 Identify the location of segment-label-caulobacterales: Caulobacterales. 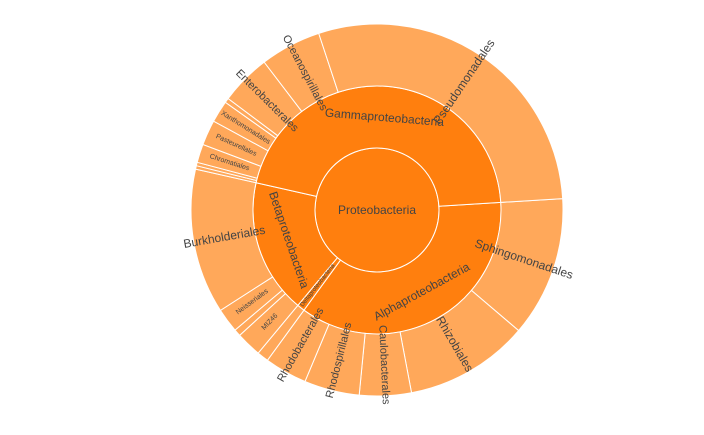
(384, 365).